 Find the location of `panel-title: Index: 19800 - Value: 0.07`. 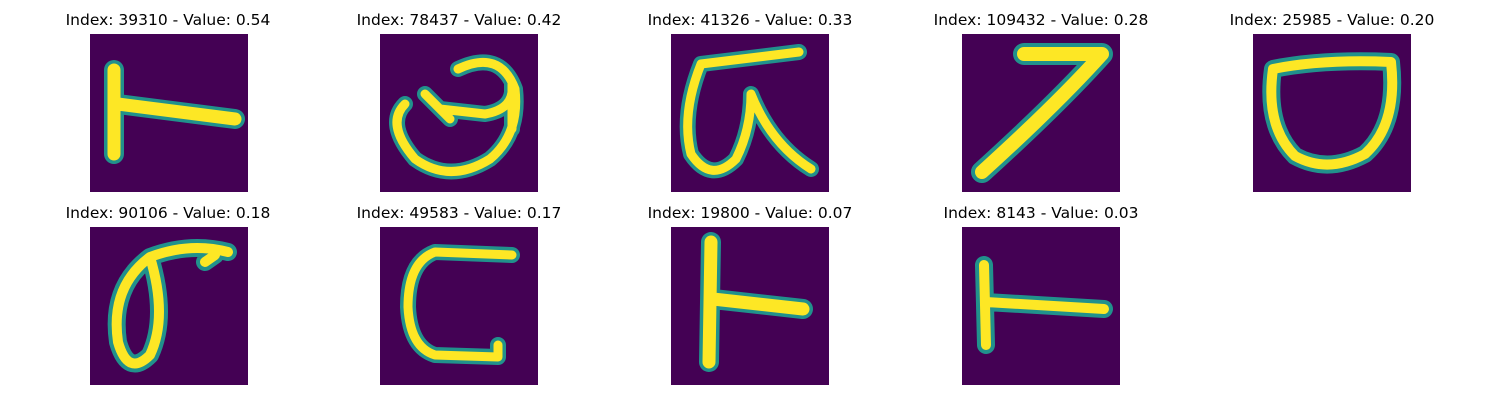

panel-title: Index: 19800 - Value: 0.07 is located at coordinates (750, 213).